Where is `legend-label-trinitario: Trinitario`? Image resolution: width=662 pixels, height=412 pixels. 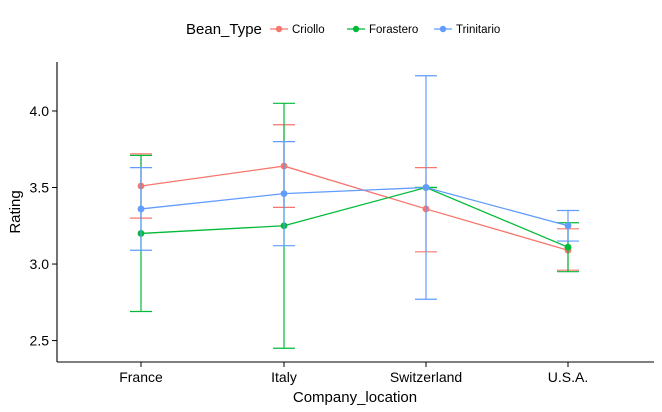 legend-label-trinitario: Trinitario is located at coordinates (478, 30).